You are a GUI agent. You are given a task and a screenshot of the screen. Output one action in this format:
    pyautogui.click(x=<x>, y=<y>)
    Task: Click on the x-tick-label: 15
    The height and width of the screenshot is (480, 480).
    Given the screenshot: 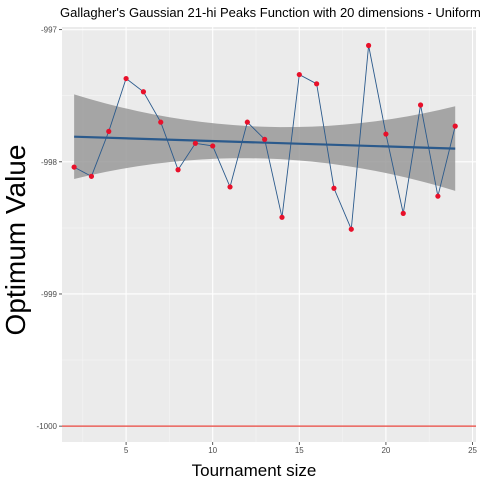 What is the action you would take?
    pyautogui.click(x=299, y=450)
    